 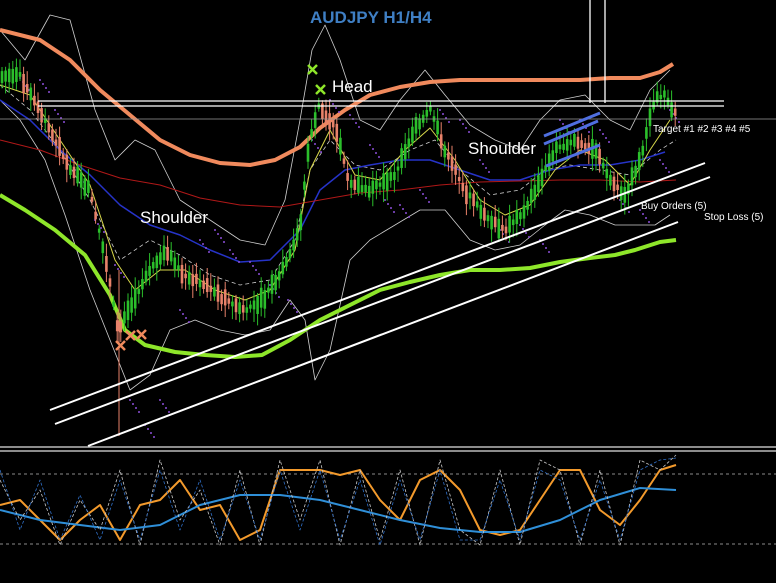 What do you see at coordinates (502, 148) in the screenshot?
I see `right-shoulder-label: Shoulder` at bounding box center [502, 148].